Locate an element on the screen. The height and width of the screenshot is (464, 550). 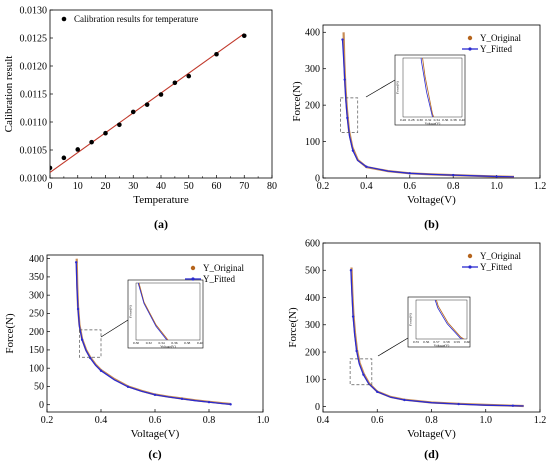
x-axis-label: Temperature is located at coordinates (161, 200).